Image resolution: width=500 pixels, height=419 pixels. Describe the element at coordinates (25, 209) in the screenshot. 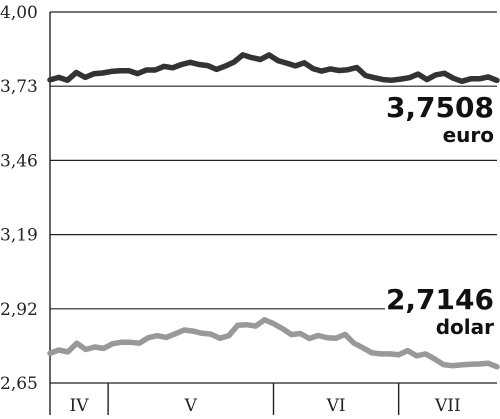

I see `y-axis: 4,00 3,73 3,46 3,19 2,92 2,65` at that location.